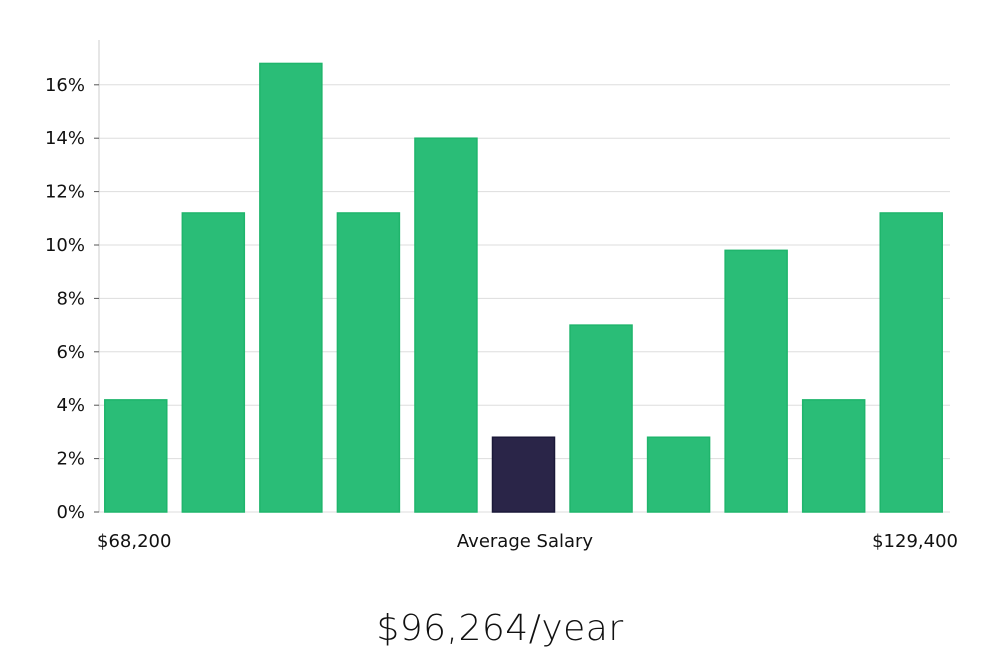  Describe the element at coordinates (525, 541) in the screenshot. I see `x-center-label: Average Salary` at that location.